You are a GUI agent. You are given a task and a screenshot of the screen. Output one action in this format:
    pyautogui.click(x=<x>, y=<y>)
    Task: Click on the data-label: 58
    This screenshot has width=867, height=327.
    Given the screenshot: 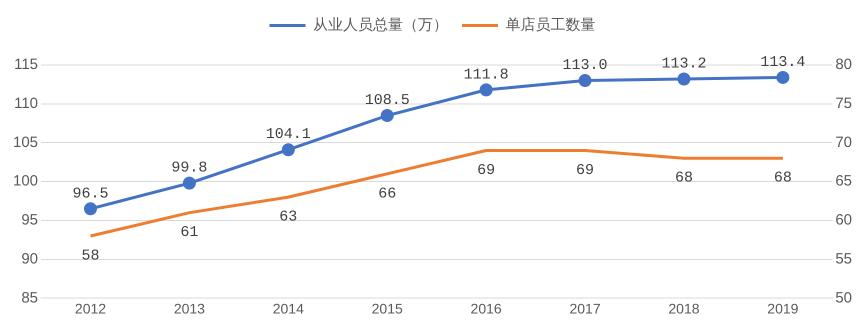 What is the action you would take?
    pyautogui.click(x=90, y=255)
    